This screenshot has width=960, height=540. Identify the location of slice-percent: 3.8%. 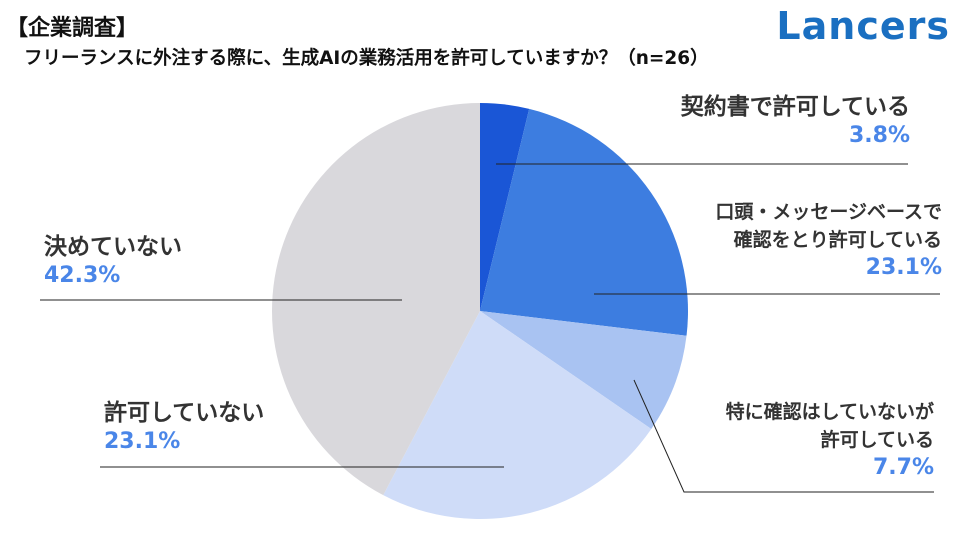
(879, 135).